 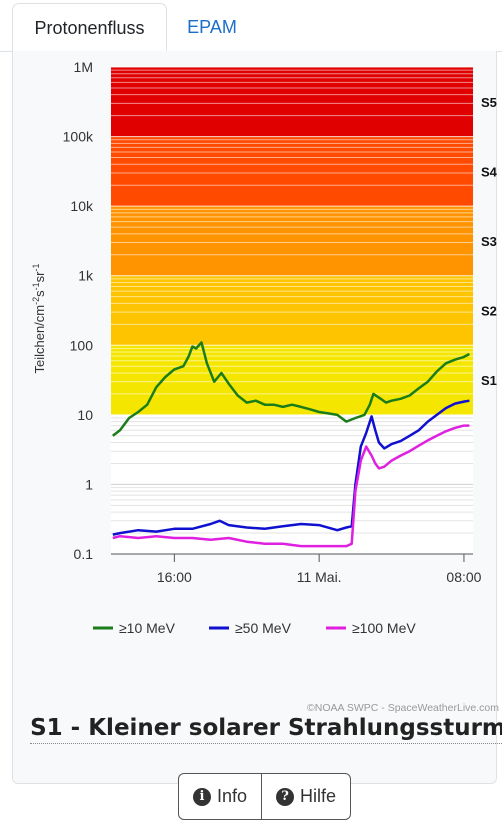 What do you see at coordinates (251, 26) in the screenshot?
I see `tab-bar: Protonenfluss EPAM` at bounding box center [251, 26].